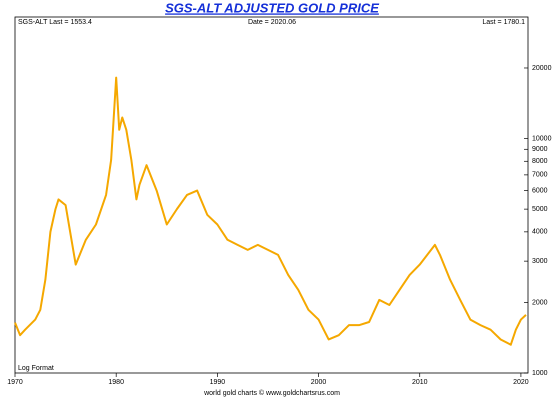 Image resolution: width=560 pixels, height=402 pixels. Describe the element at coordinates (15, 382) in the screenshot. I see `x-tick-label: 1970` at that location.